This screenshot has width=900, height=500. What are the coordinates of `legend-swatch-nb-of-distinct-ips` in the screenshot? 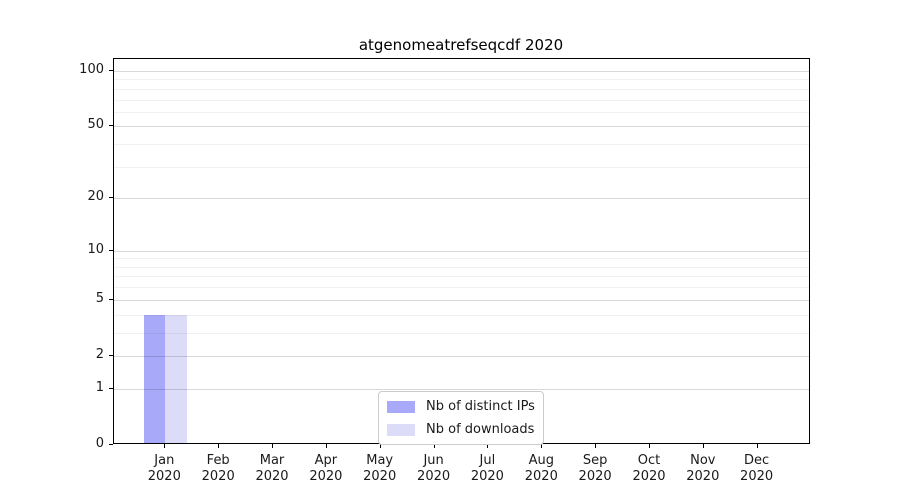 It's located at (401, 406).